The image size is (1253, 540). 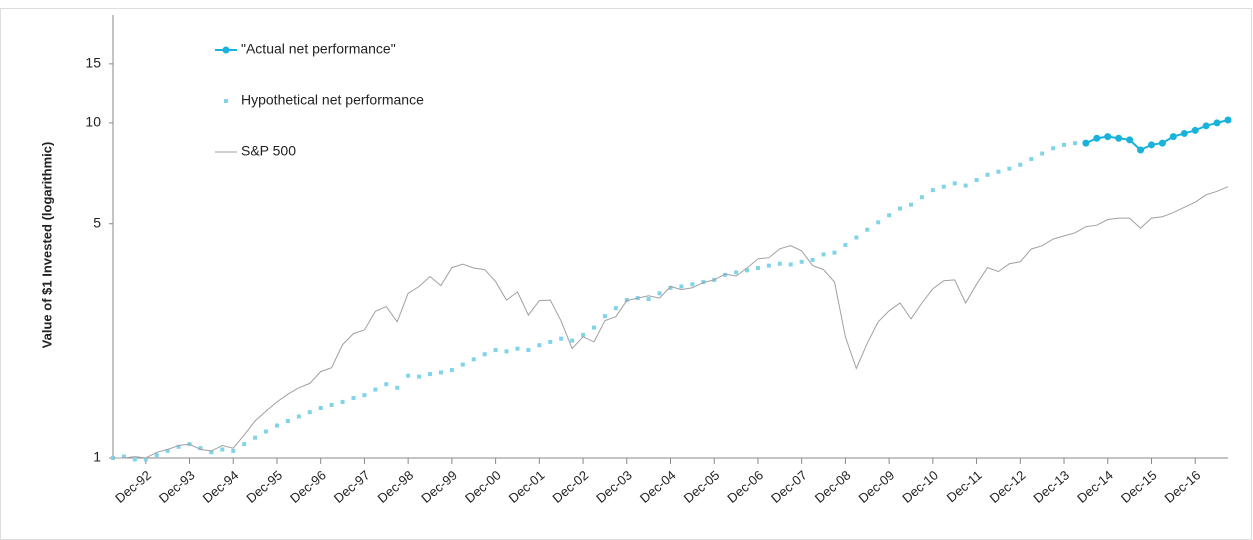 What do you see at coordinates (1183, 486) in the screenshot?
I see `x-tick-label: Dec-16` at bounding box center [1183, 486].